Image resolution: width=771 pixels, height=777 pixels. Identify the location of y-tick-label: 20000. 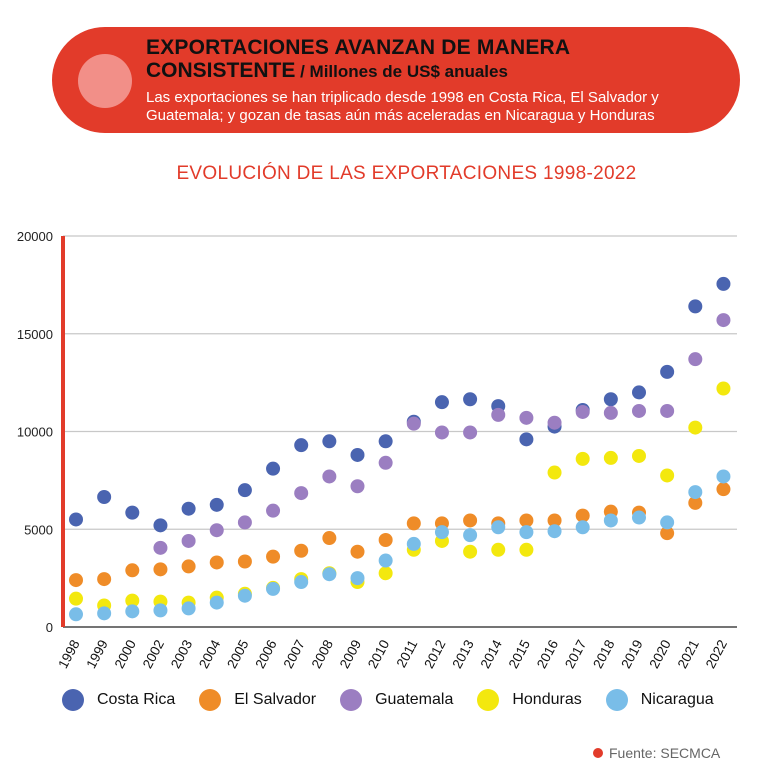
(35, 236).